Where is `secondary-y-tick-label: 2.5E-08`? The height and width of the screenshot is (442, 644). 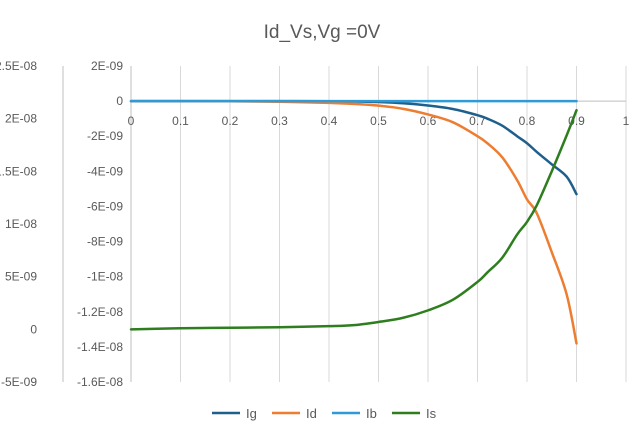 secondary-y-tick-label: 2.5E-08 is located at coordinates (18, 66).